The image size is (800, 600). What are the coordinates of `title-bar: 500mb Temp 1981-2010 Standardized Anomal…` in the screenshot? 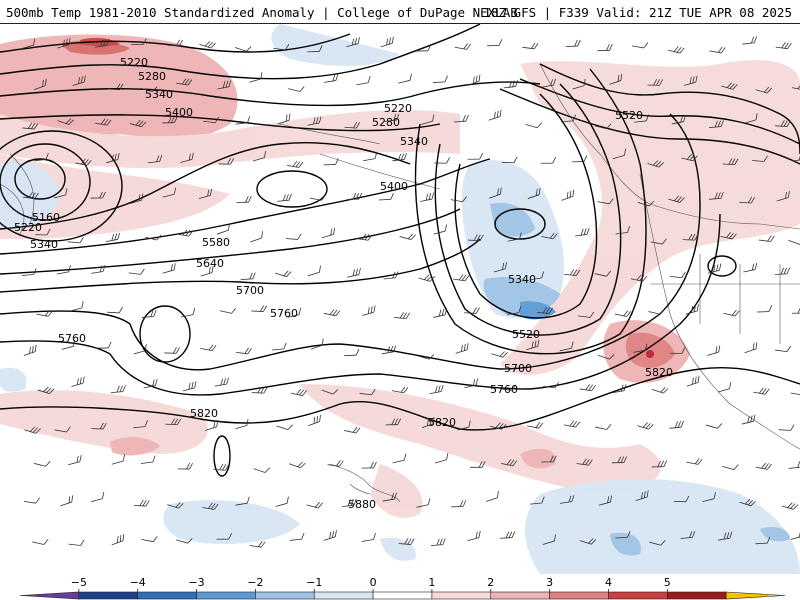 It's located at (400, 12).